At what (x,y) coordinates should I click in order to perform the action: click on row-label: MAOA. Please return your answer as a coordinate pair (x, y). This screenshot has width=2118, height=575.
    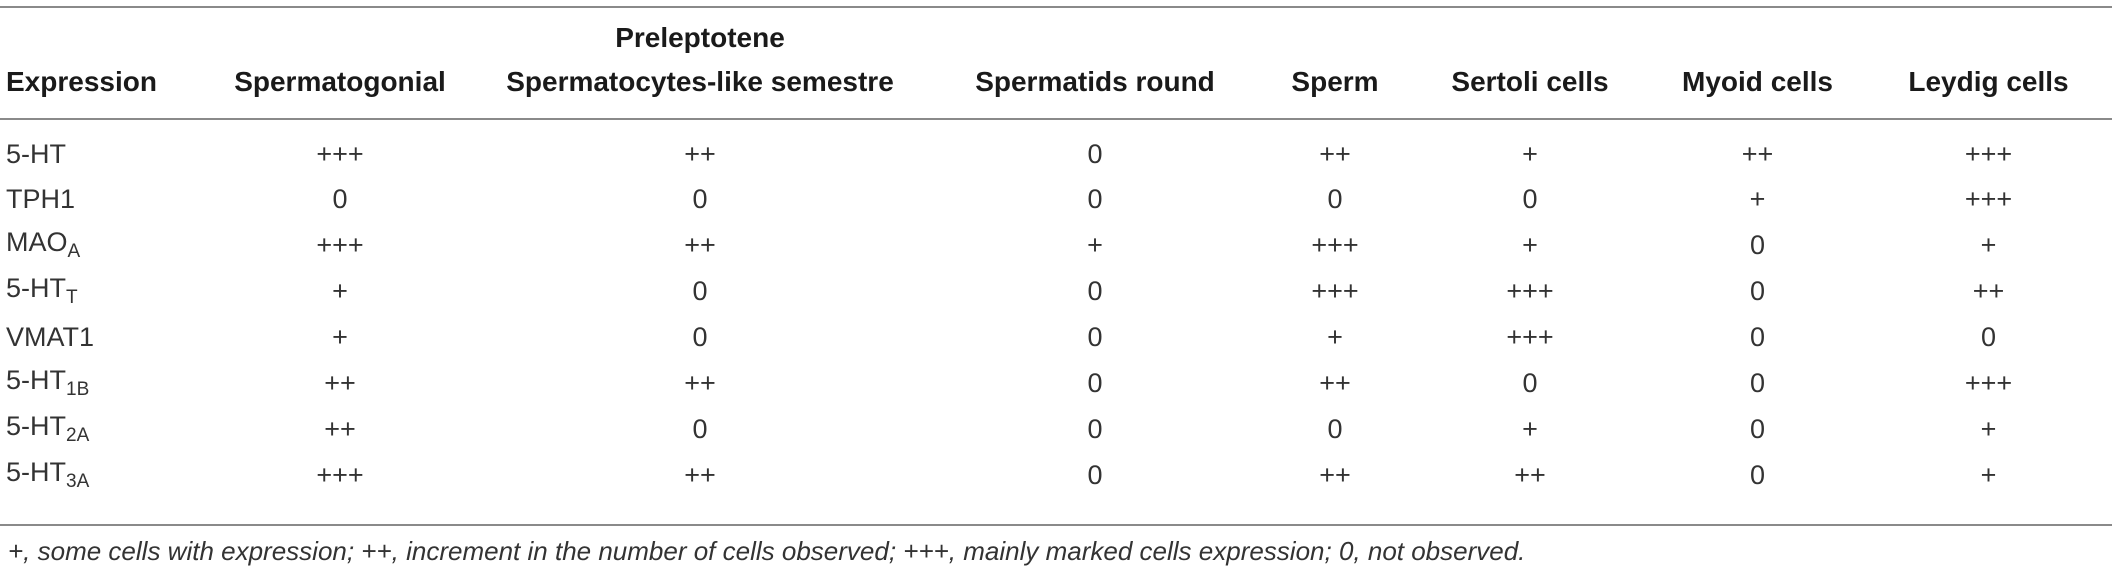
    Looking at the image, I should click on (105, 245).